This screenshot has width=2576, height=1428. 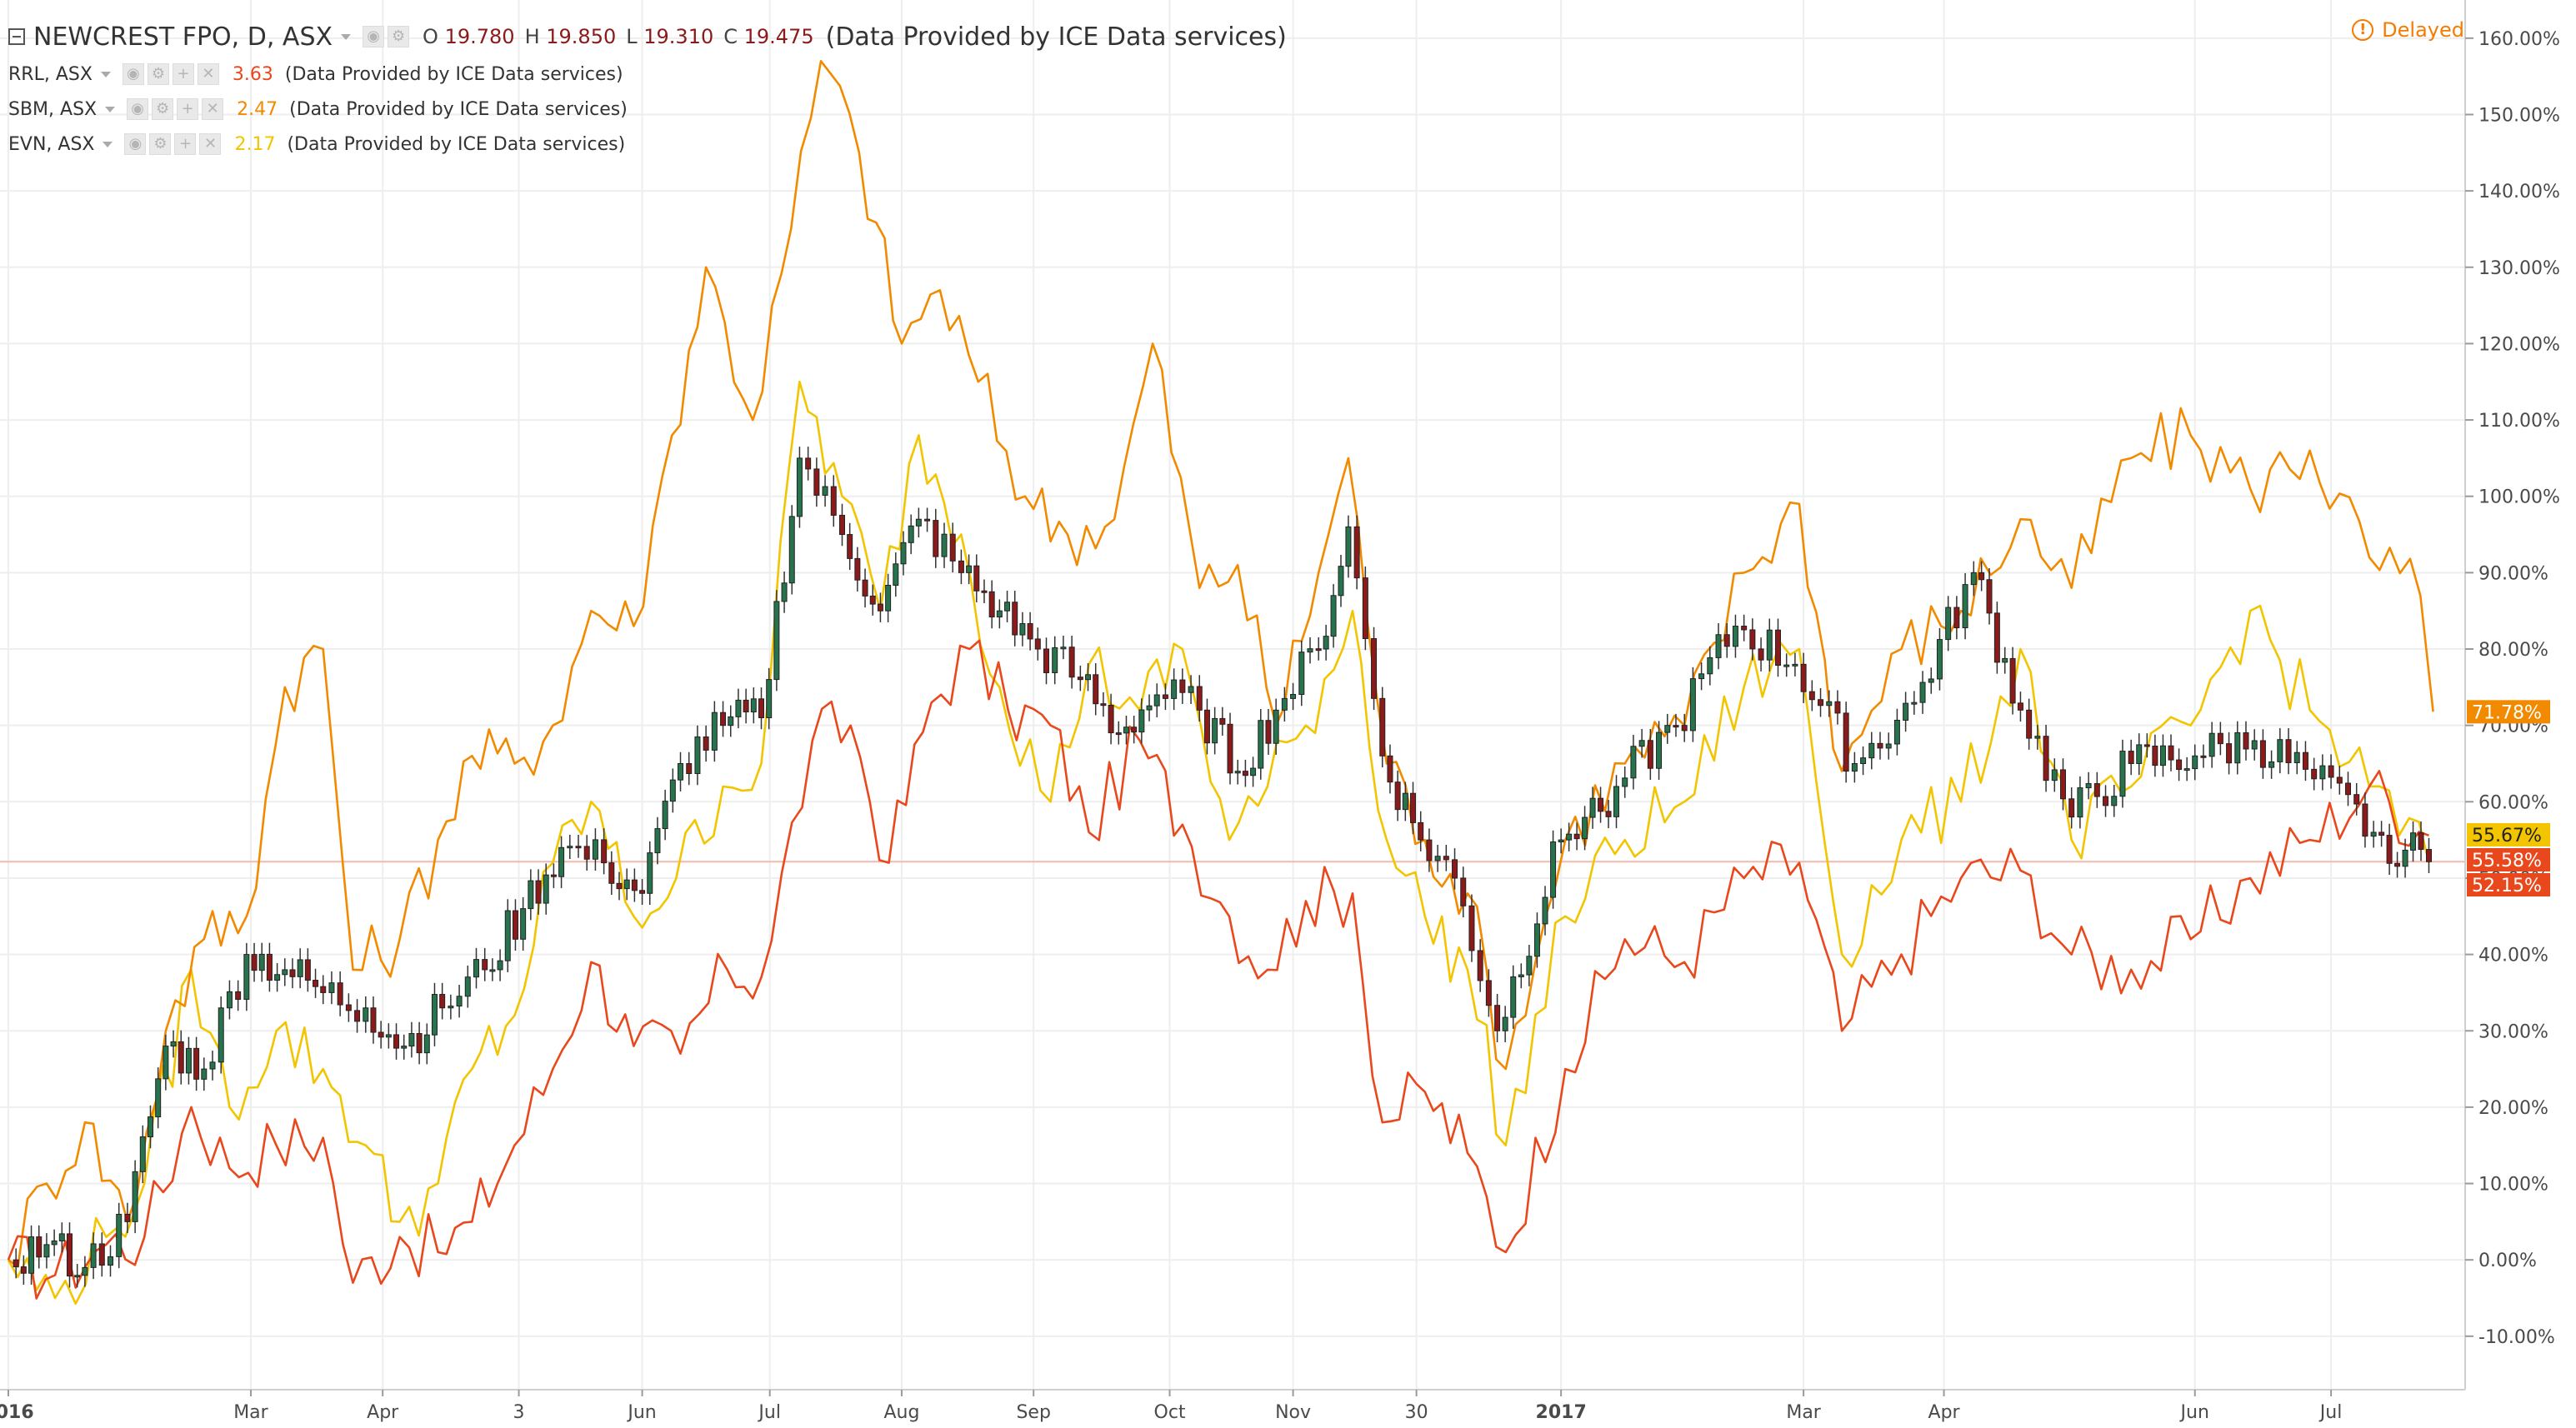 I want to click on overlay-symbol: SBM, ASX, so click(x=53, y=109).